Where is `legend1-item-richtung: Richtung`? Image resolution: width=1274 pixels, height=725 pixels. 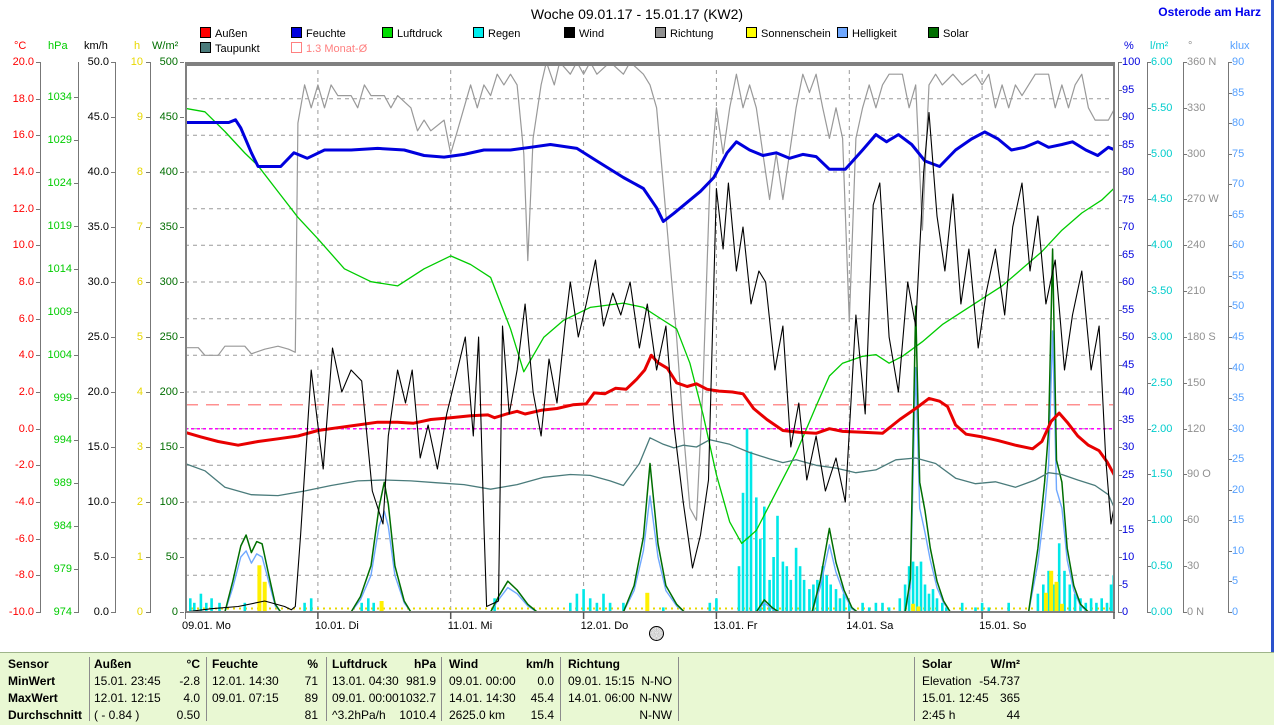
legend1-item-richtung: Richtung is located at coordinates (684, 33).